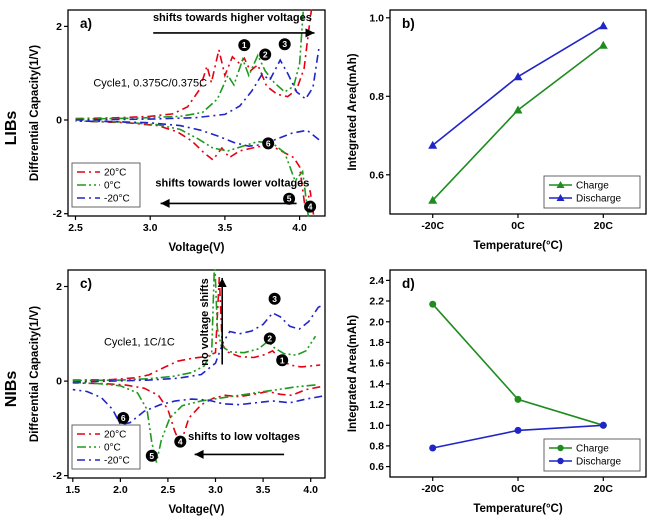 Image resolution: width=661 pixels, height=521 pixels. I want to click on y-tick-label: 0.6, so click(376, 467).